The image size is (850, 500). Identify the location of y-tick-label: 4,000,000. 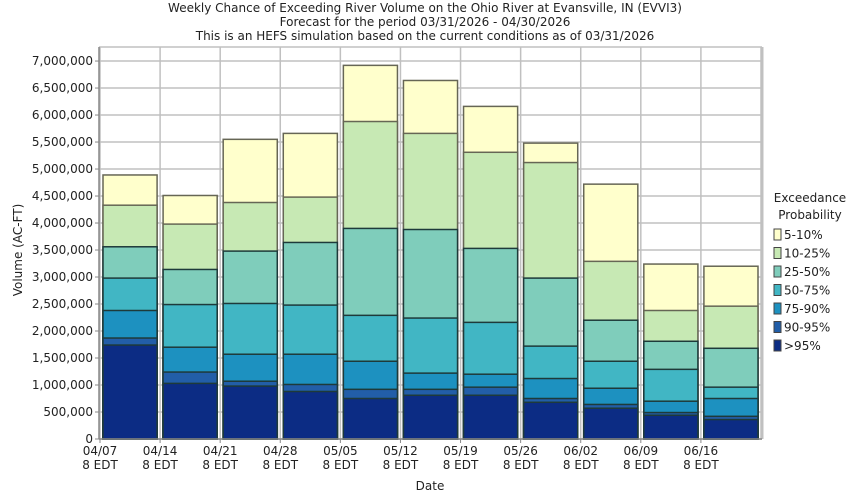
(62, 223).